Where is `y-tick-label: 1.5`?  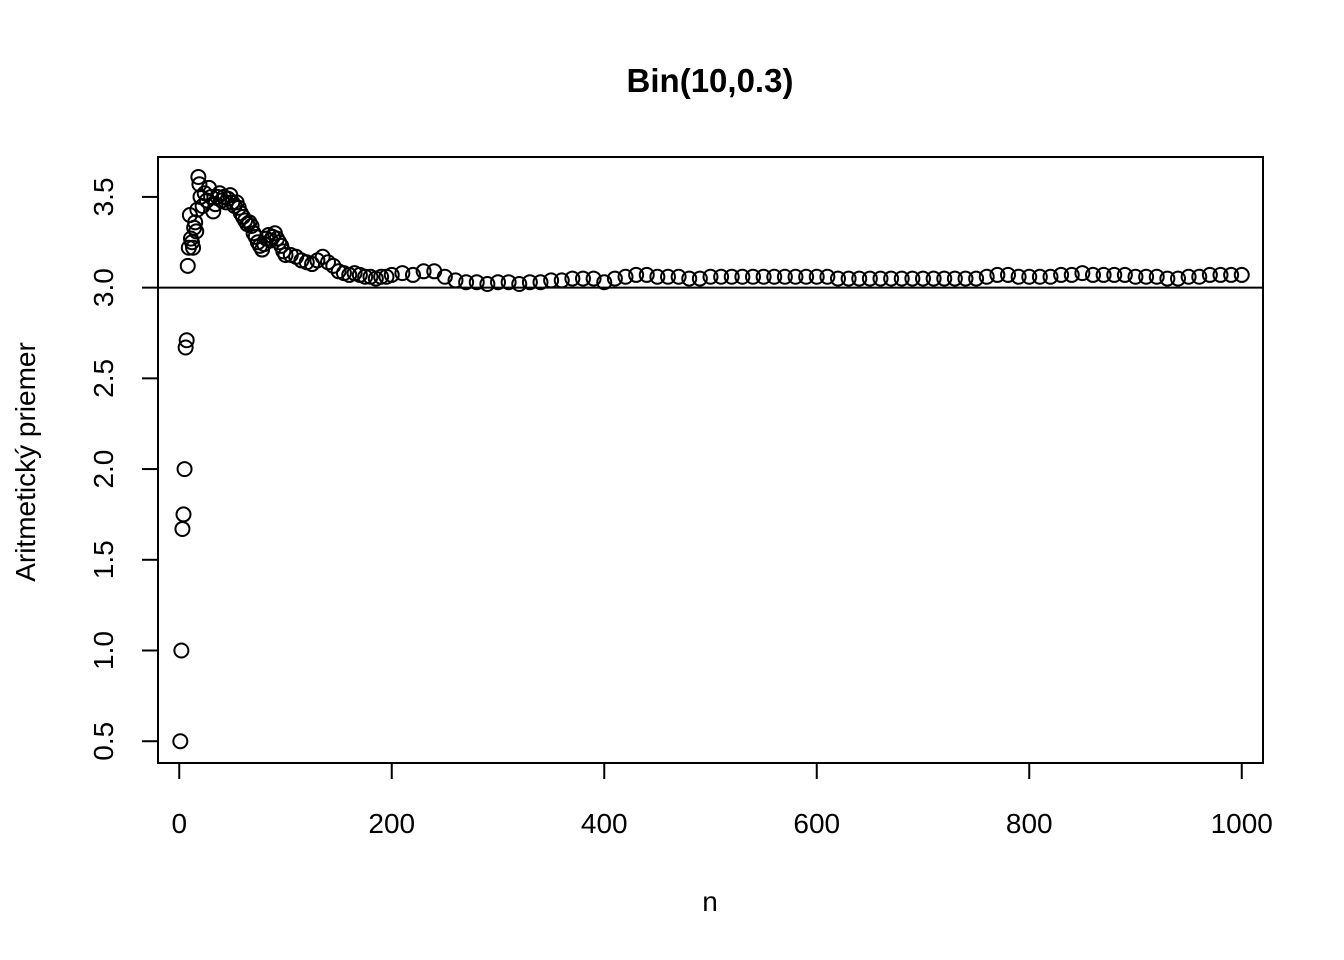 y-tick-label: 1.5 is located at coordinates (103, 559).